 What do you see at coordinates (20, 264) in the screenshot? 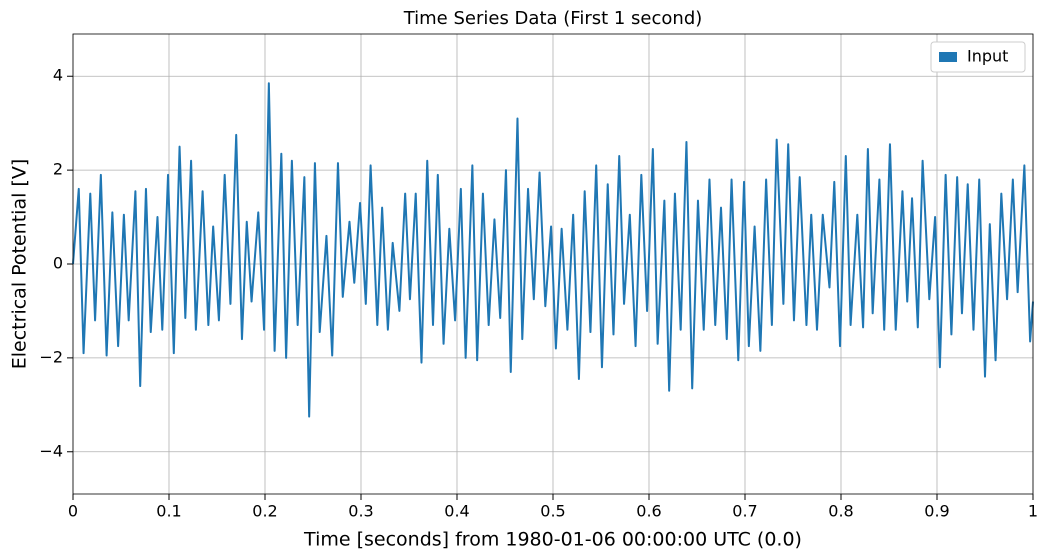
I see `y-axis-label: Electrical Potential [V]` at bounding box center [20, 264].